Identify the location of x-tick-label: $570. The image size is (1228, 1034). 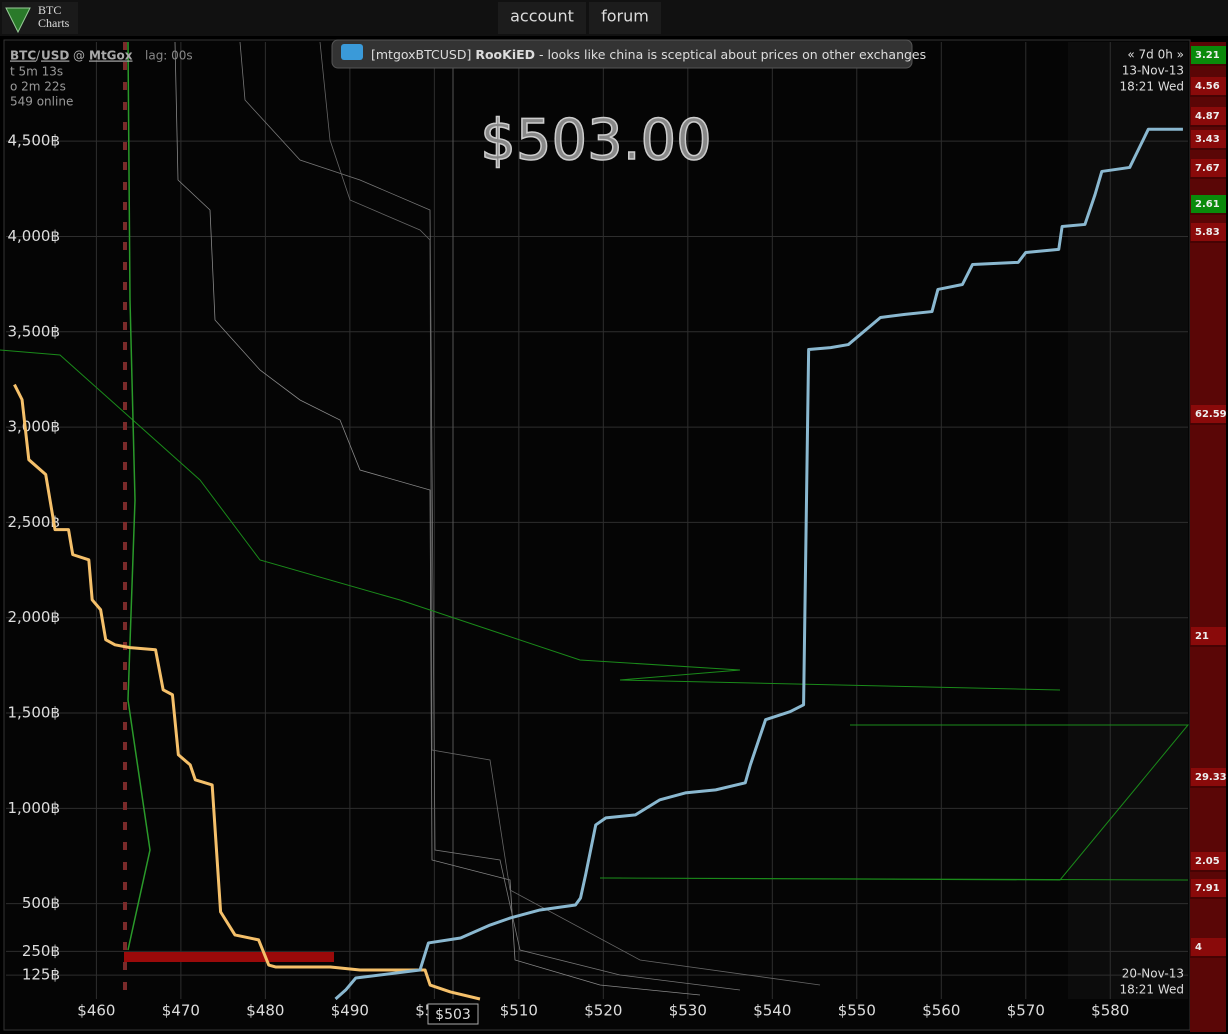
(1026, 1011).